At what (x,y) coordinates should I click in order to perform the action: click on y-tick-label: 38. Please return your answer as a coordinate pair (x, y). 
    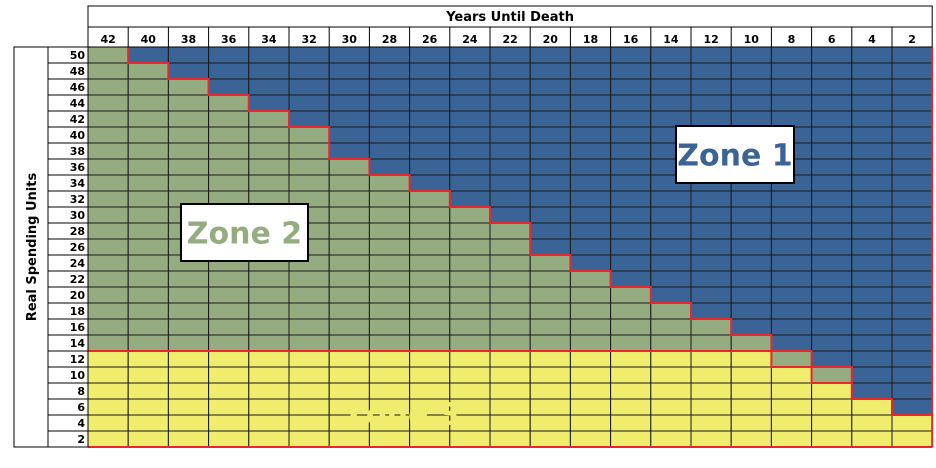
    Looking at the image, I should click on (77, 151).